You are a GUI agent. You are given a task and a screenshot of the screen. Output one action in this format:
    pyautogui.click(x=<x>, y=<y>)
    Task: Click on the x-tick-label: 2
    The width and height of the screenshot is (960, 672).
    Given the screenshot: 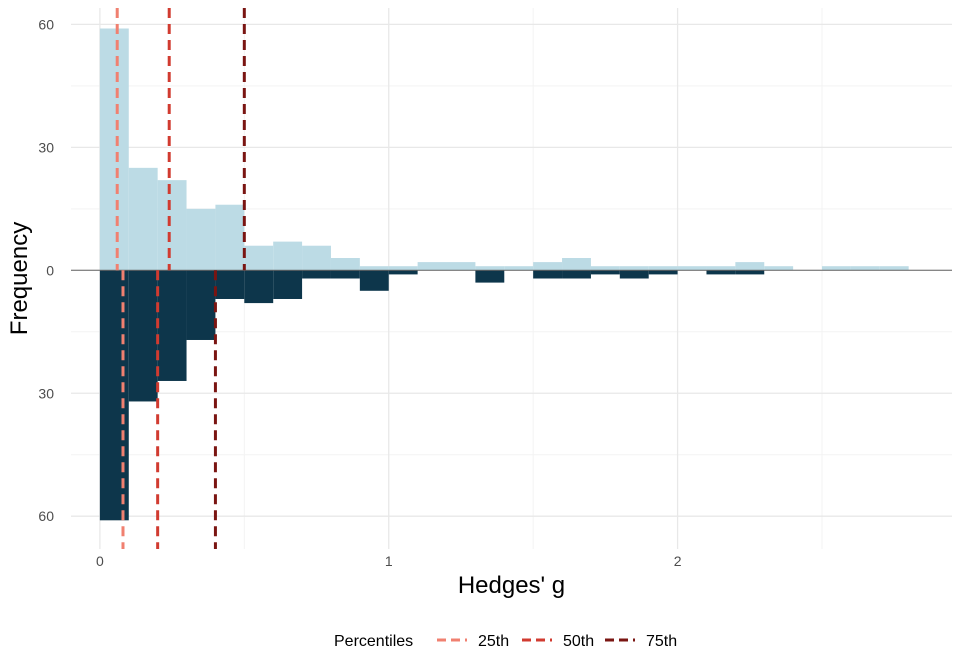 What is the action you would take?
    pyautogui.click(x=678, y=561)
    